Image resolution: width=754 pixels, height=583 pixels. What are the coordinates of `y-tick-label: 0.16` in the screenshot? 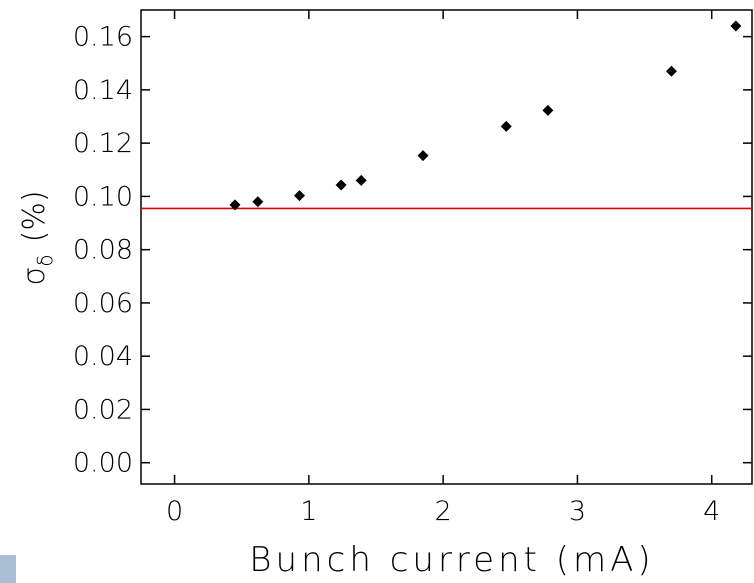 It's located at (103, 37).